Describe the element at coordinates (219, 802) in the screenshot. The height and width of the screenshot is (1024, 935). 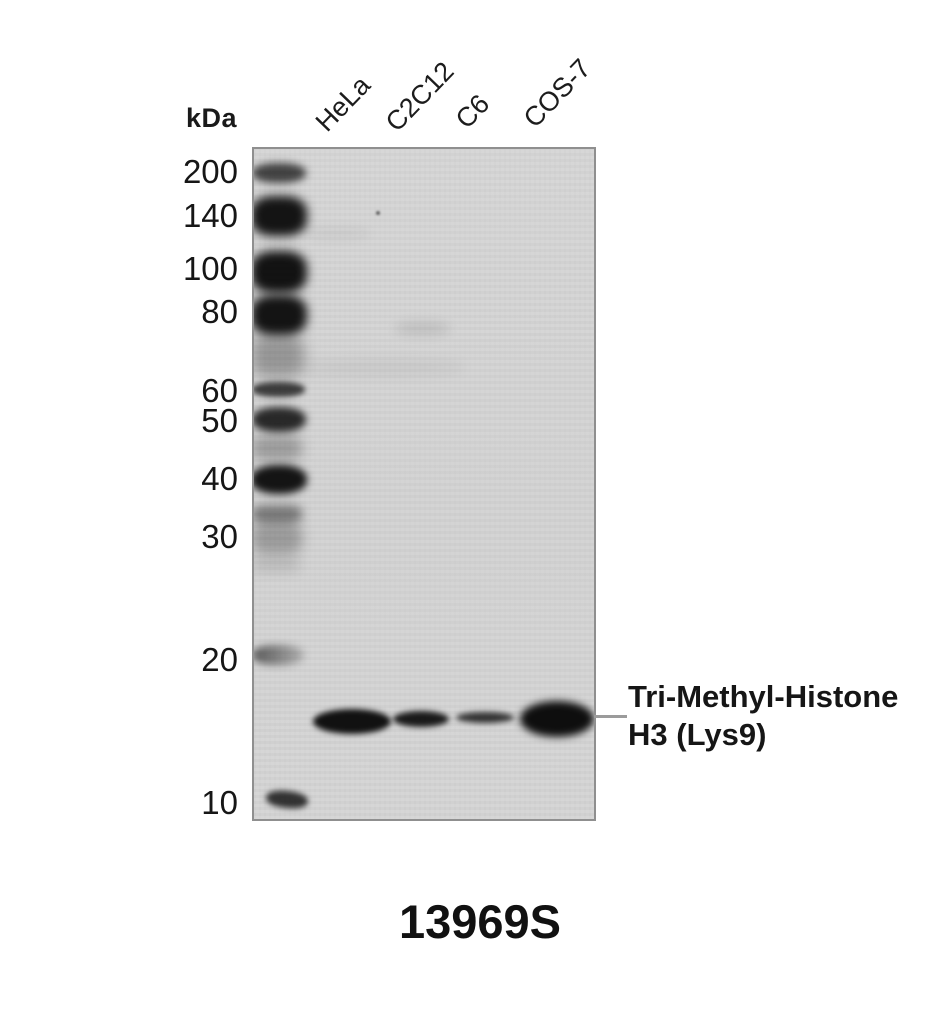
I see `marker-label-10: 10` at that location.